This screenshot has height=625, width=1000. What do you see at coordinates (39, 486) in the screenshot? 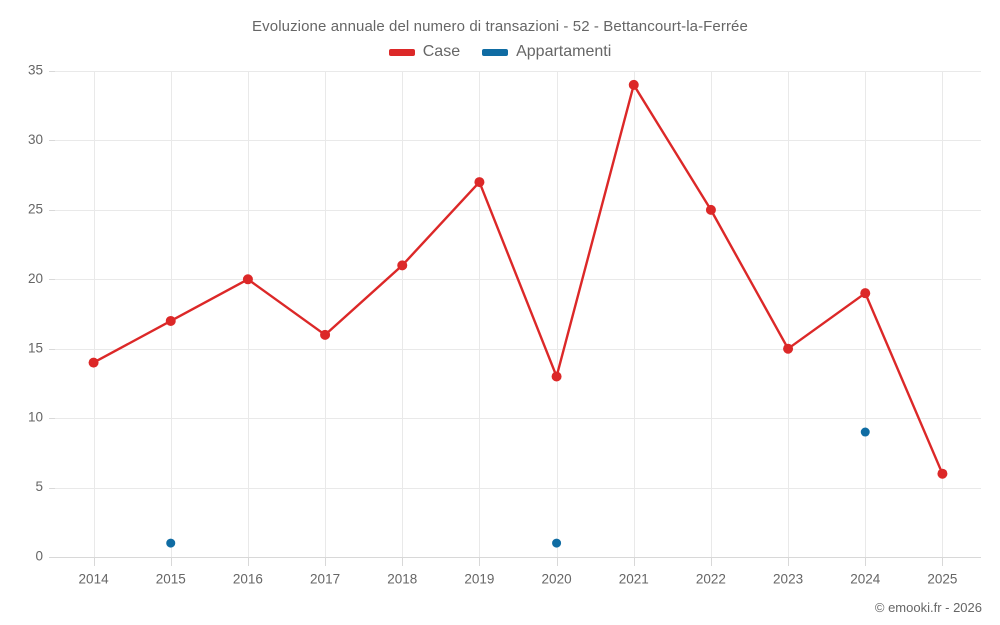
I see `y-axis-tick-label: 5` at bounding box center [39, 486].